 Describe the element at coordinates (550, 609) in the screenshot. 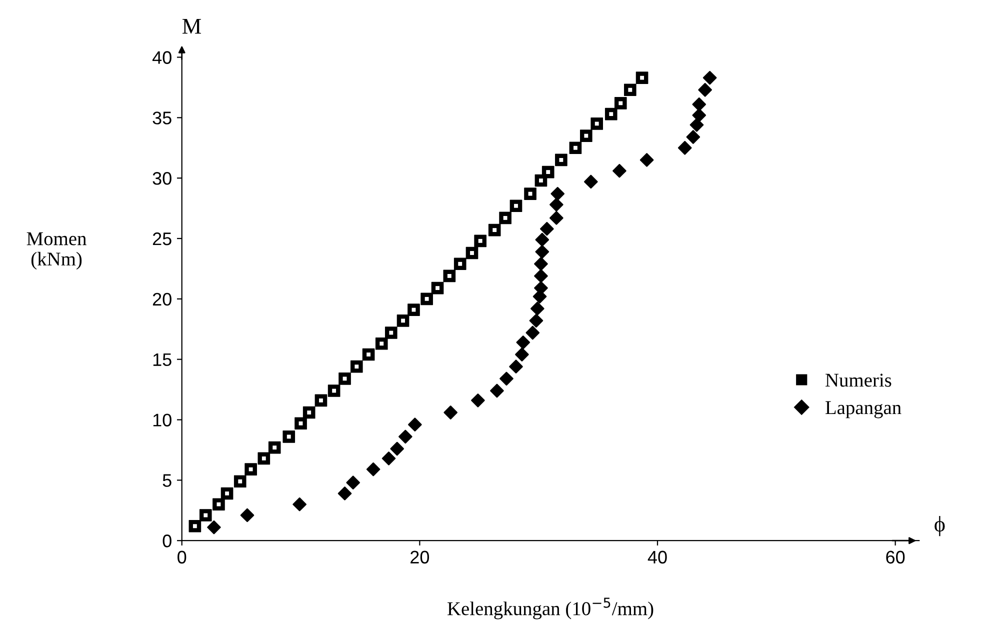

I see `x-axis-title: Kelengkungan (10$^{−5}$/mm)` at that location.